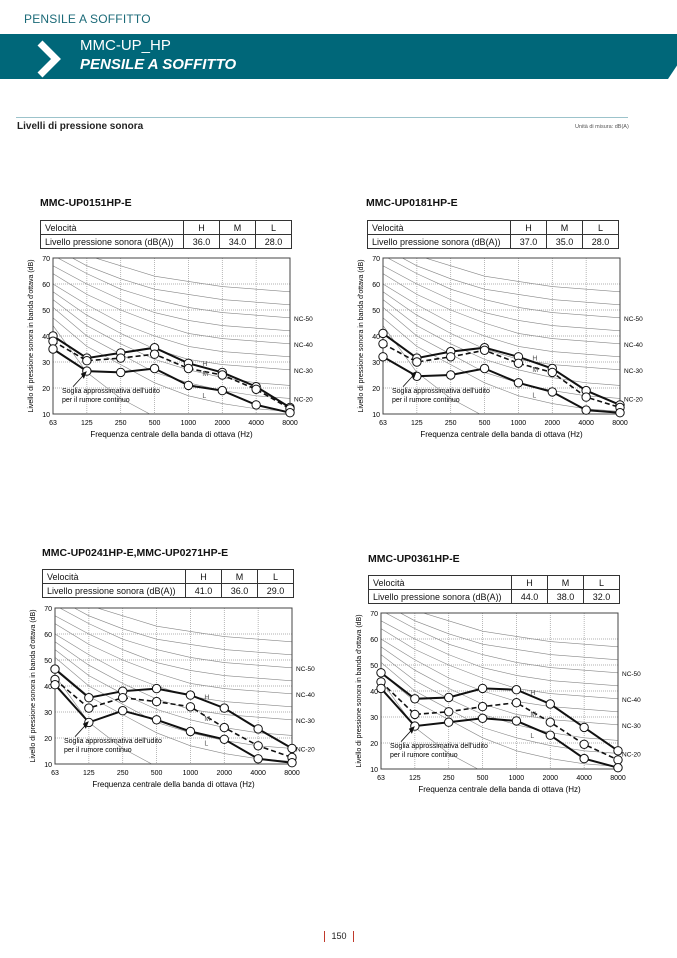 This screenshot has height=958, width=677. Describe the element at coordinates (322, 117) in the screenshot. I see `divider` at that location.